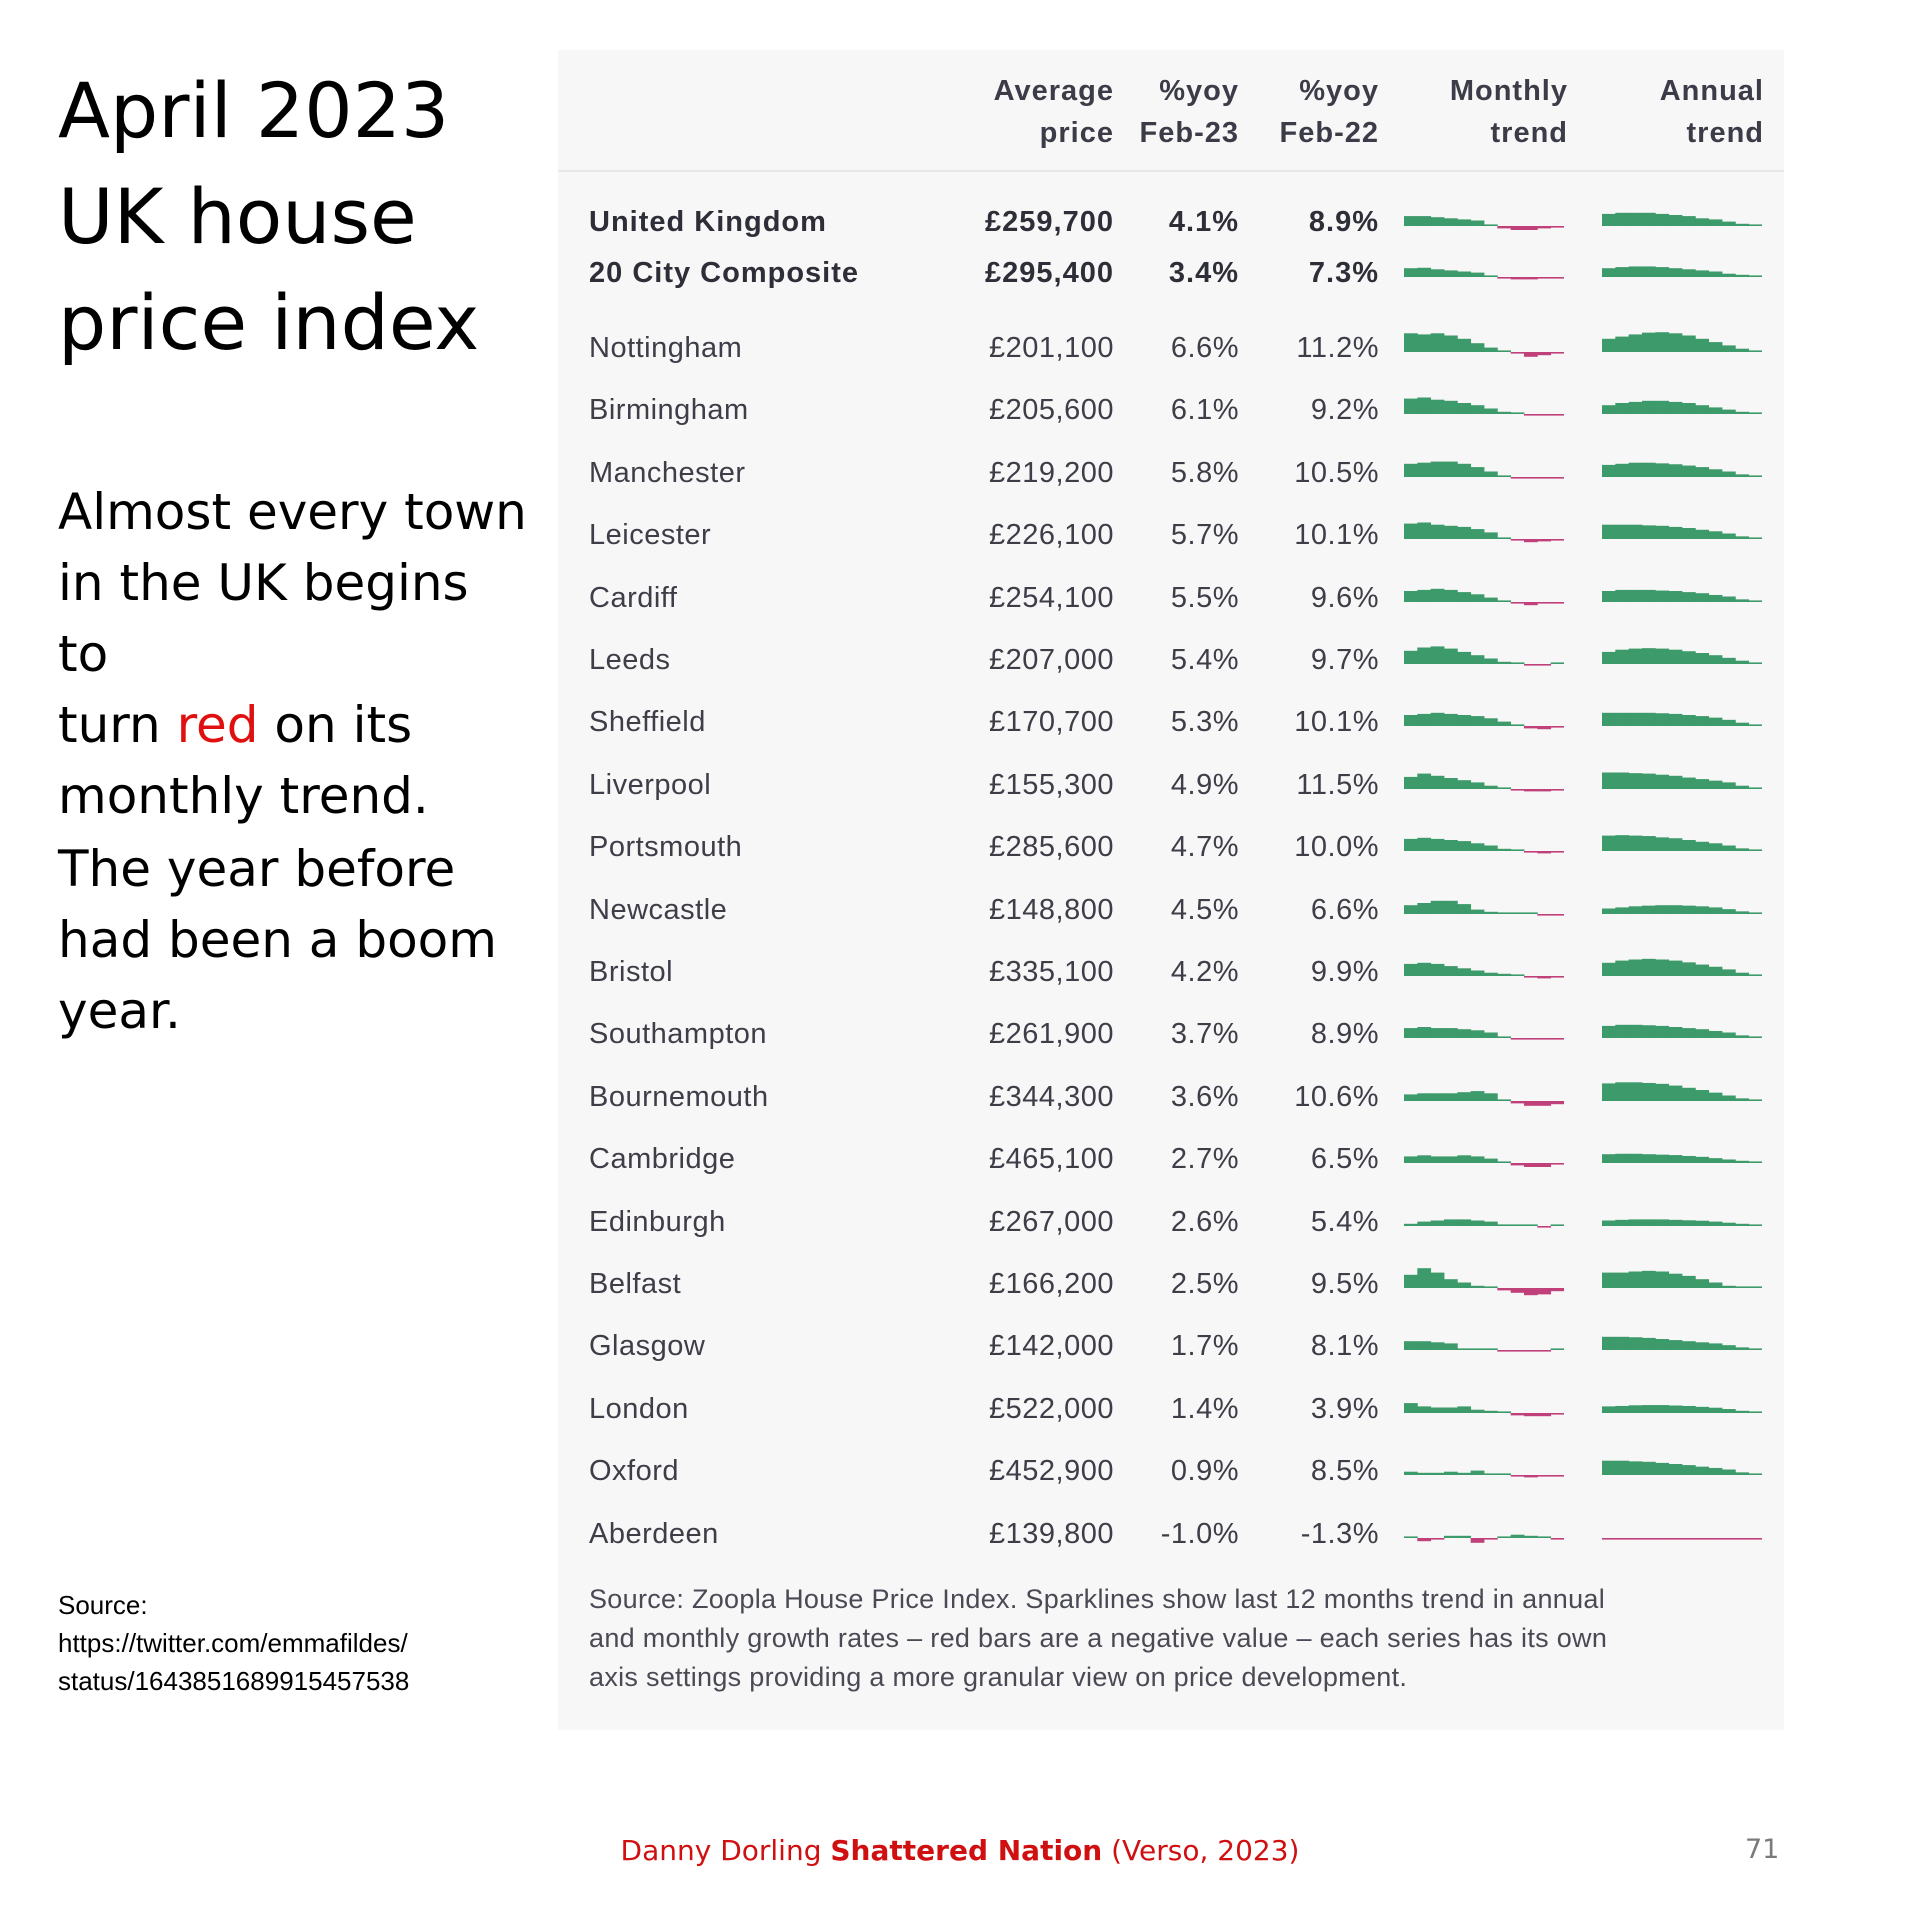 Image resolution: width=1920 pixels, height=1920 pixels. I want to click on average-price: £148,800, so click(1051, 909).